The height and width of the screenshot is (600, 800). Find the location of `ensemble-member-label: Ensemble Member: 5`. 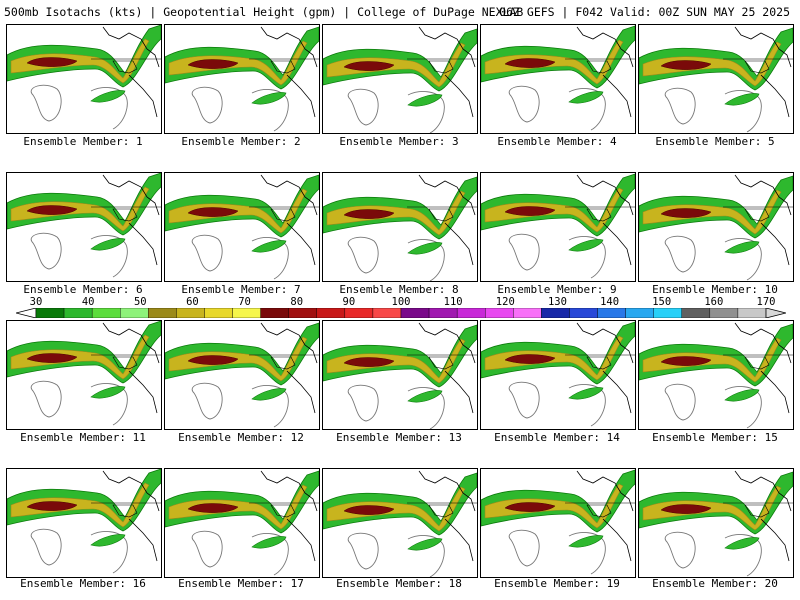

ensemble-member-label: Ensemble Member: 5 is located at coordinates (715, 141).